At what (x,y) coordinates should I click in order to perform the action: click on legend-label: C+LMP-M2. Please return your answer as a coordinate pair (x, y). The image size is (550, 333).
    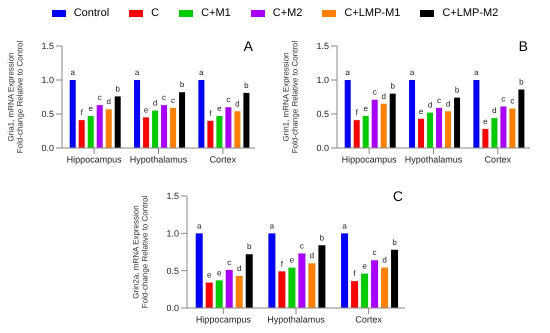
    Looking at the image, I should click on (470, 13).